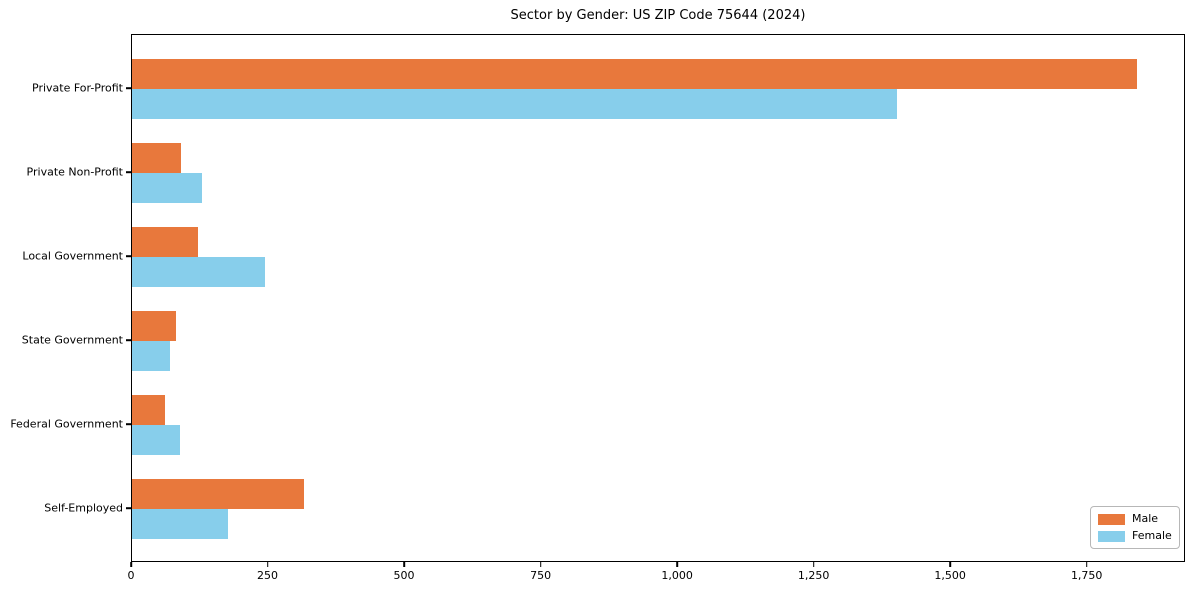  I want to click on legend-label: Female, so click(1152, 535).